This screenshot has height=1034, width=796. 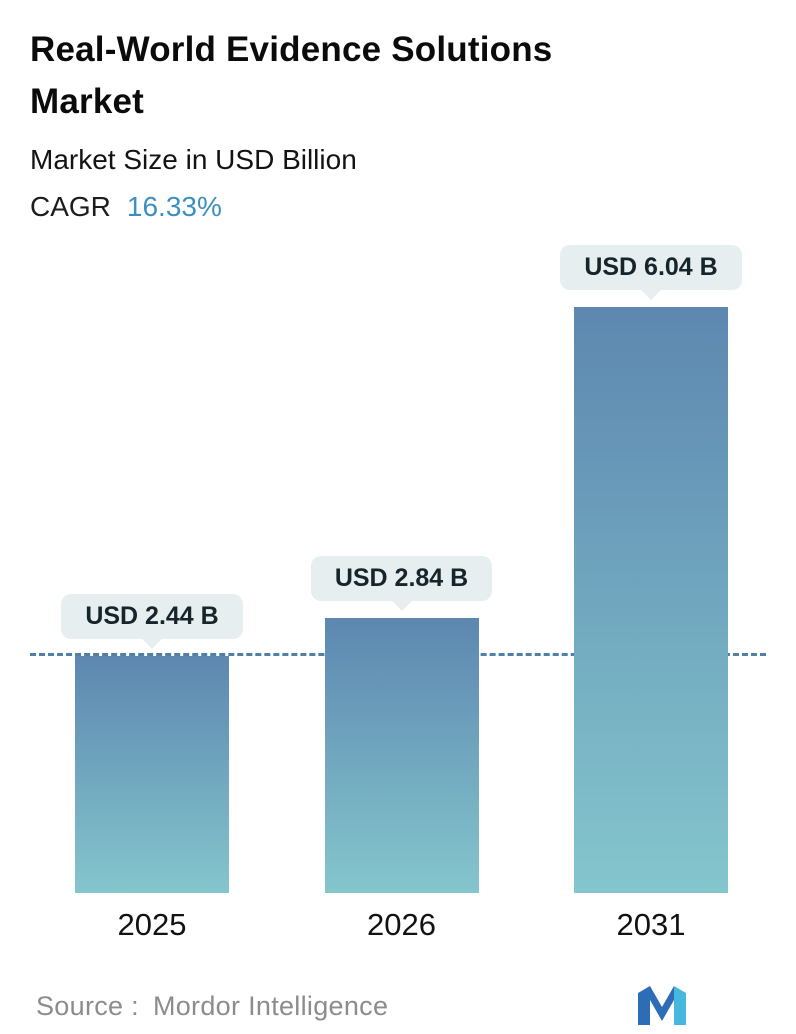 What do you see at coordinates (152, 774) in the screenshot?
I see `bar-2025` at bounding box center [152, 774].